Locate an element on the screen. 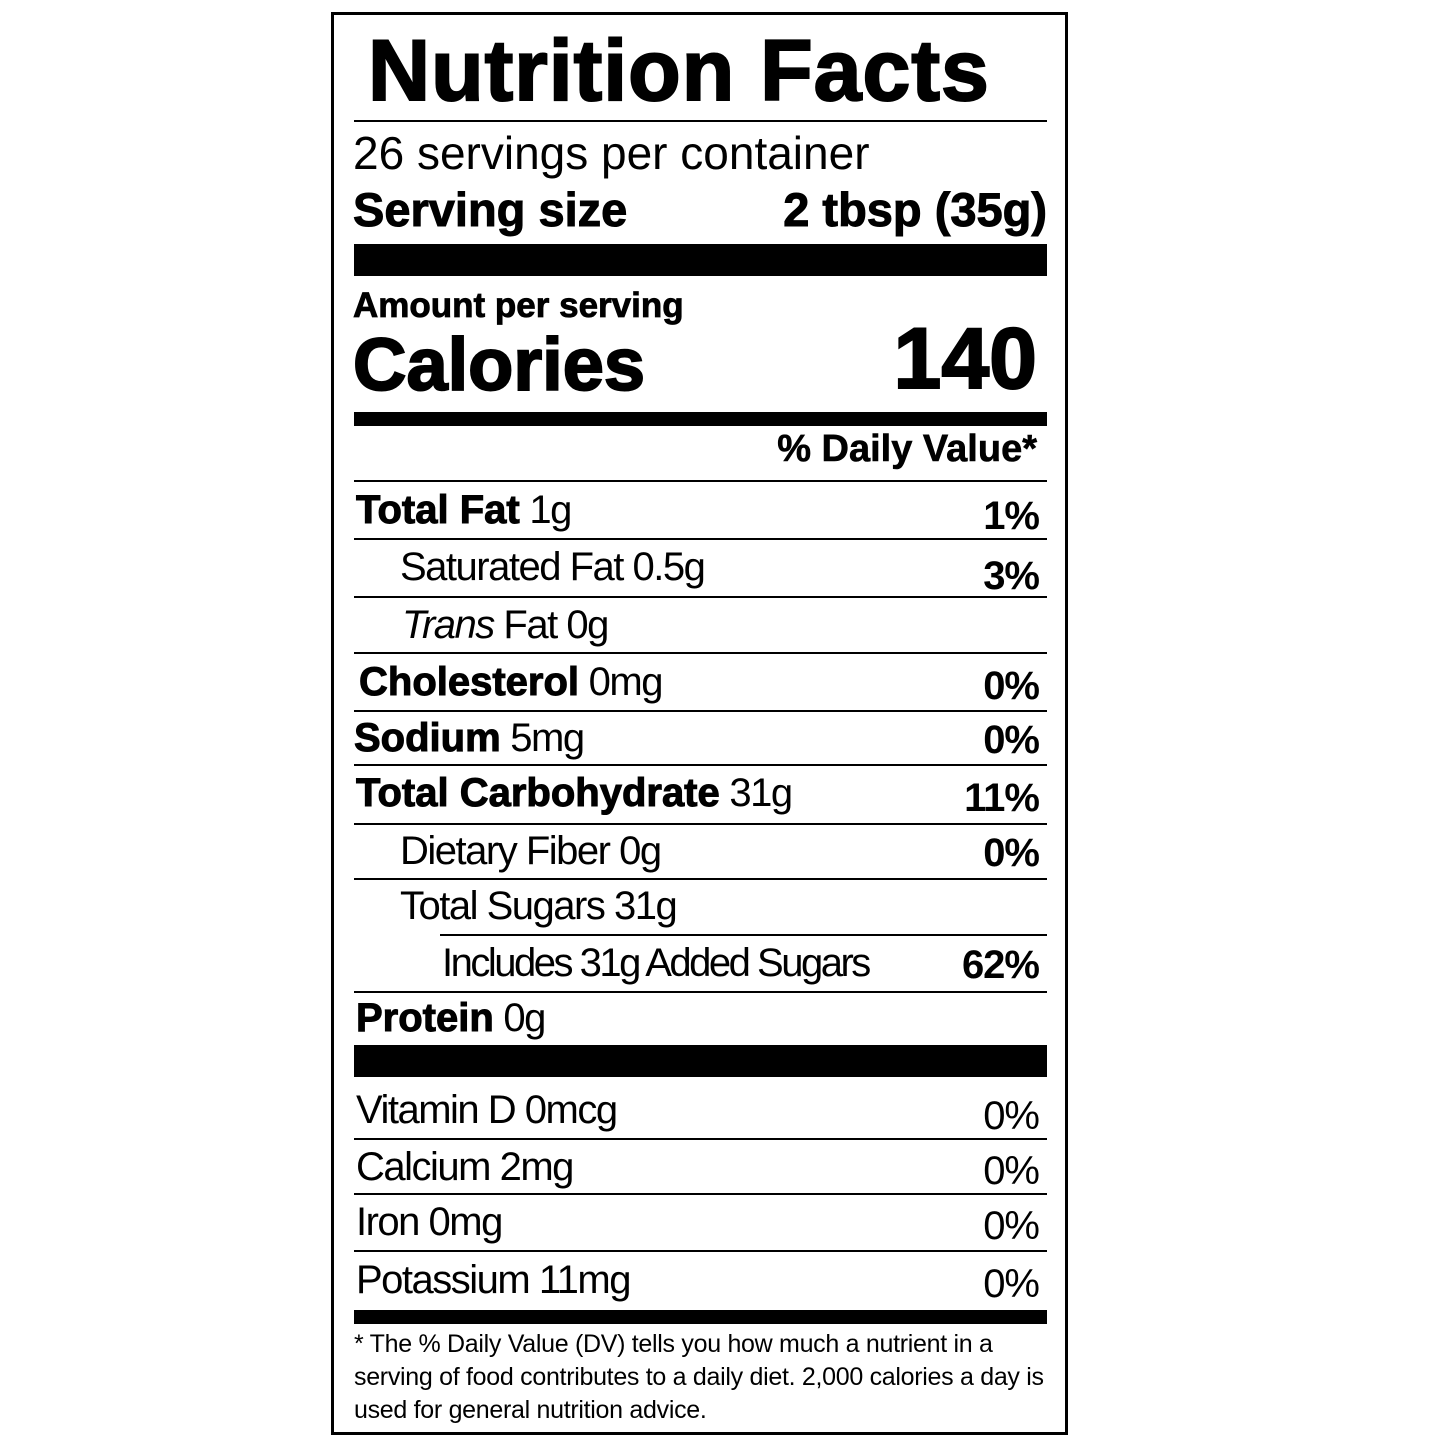  nutrient-row-saturated-fat: Saturated Fat 0.5g 3% is located at coordinates (700, 571).